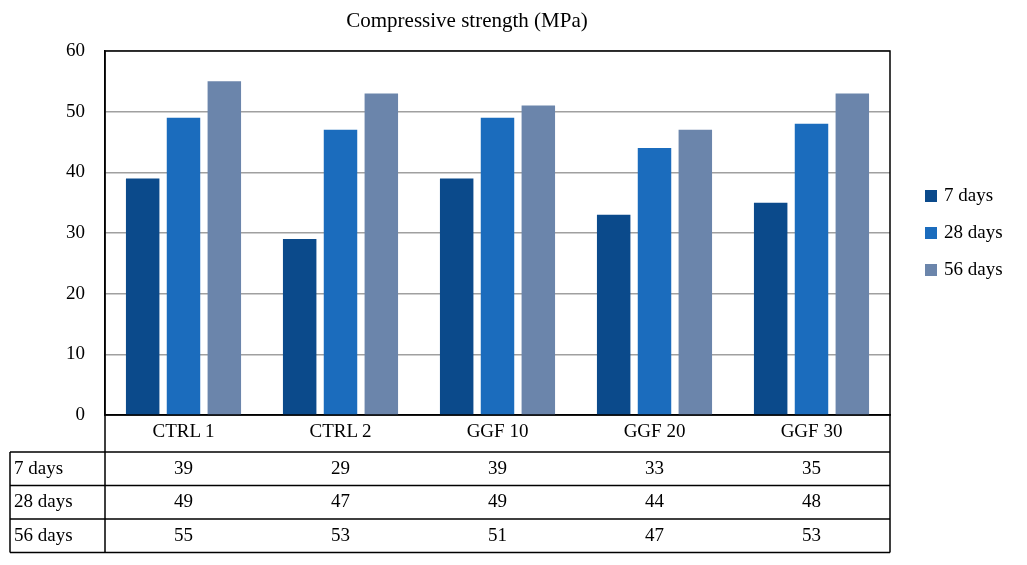 The height and width of the screenshot is (565, 1027). I want to click on x-tick-label: CTRL 1, so click(183, 431).